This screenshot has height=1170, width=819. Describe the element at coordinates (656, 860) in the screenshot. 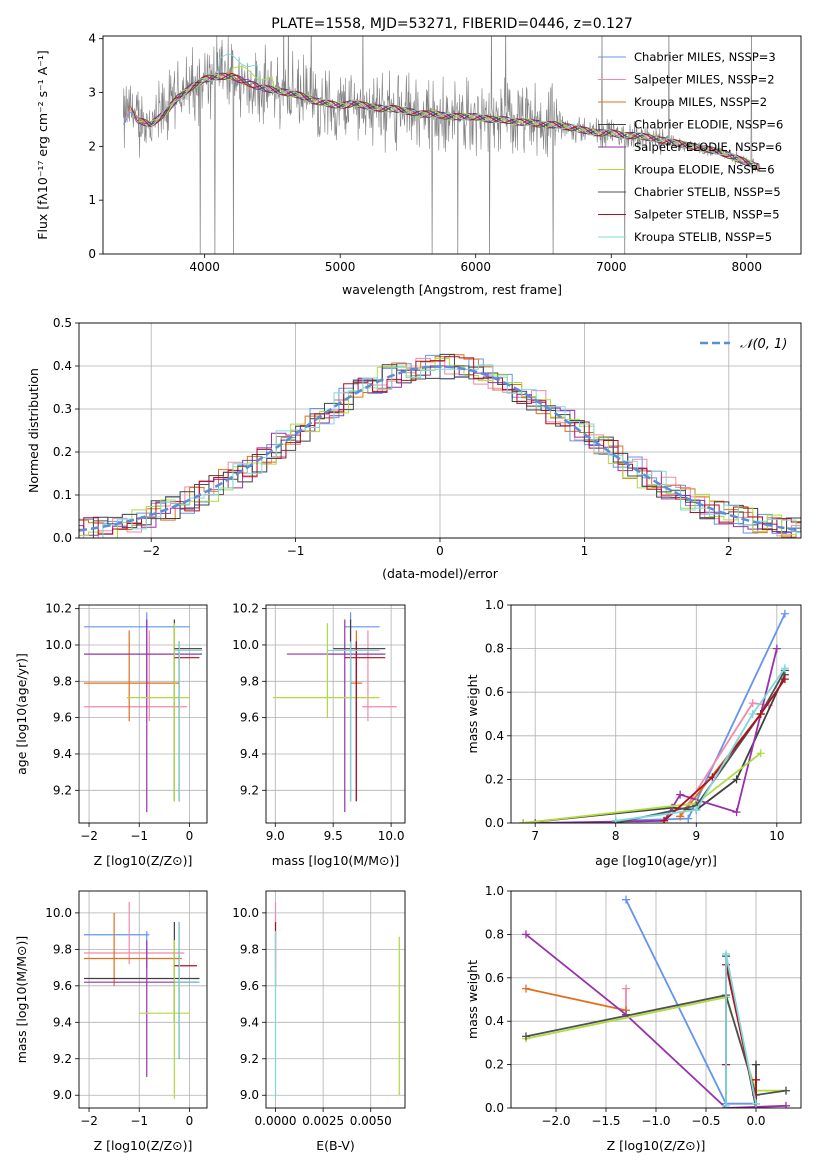

I see `x-axis-label: age [log10(age/yr)]` at that location.